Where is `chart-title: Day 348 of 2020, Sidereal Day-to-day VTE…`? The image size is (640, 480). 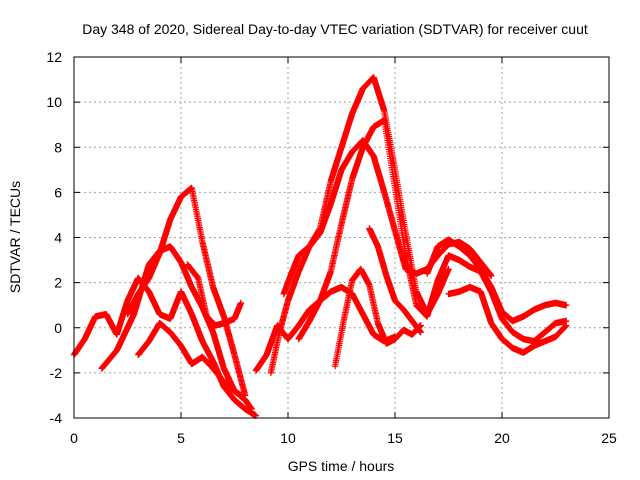 chart-title: Day 348 of 2020, Sidereal Day-to-day VTE… is located at coordinates (335, 29).